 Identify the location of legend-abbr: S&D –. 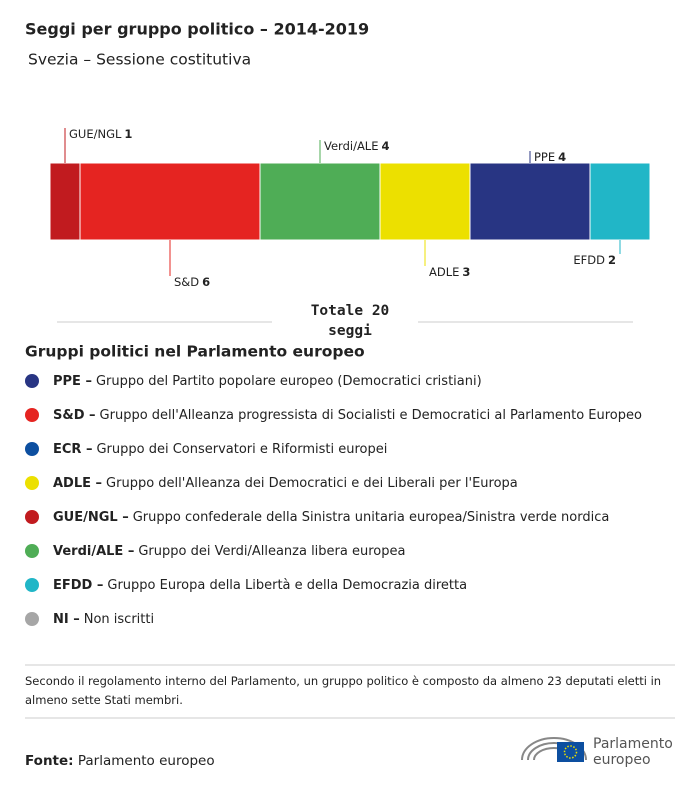
(74, 415).